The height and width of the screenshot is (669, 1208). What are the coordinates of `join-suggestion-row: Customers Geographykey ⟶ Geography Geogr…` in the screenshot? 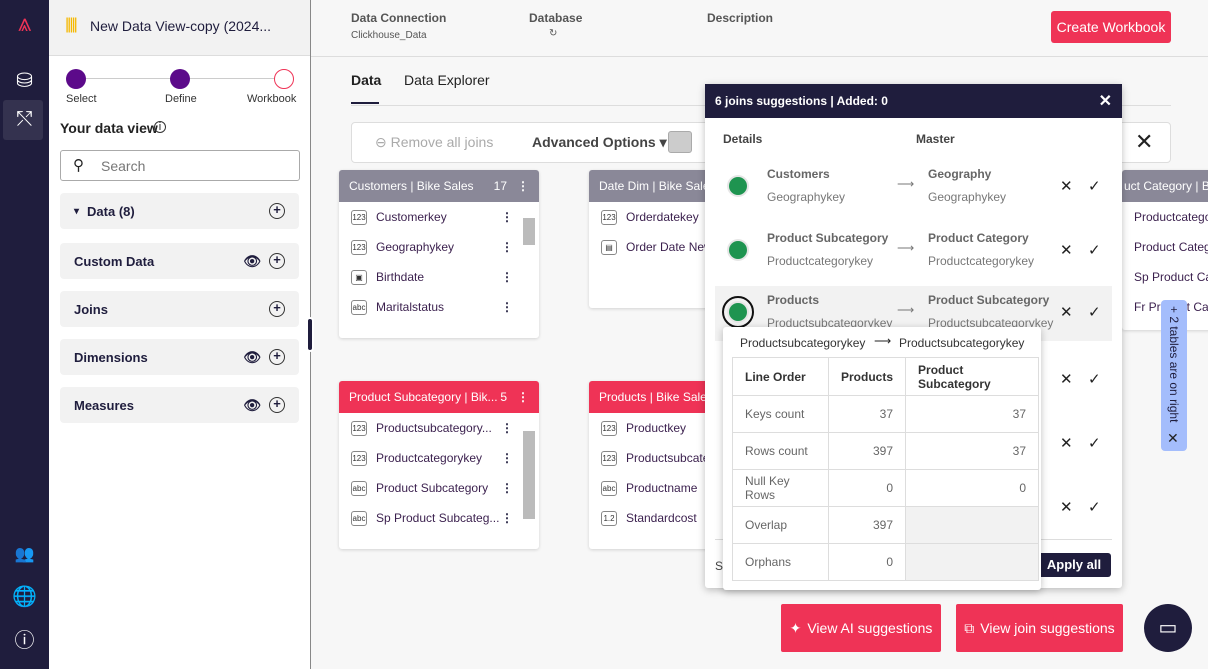 It's located at (913, 189).